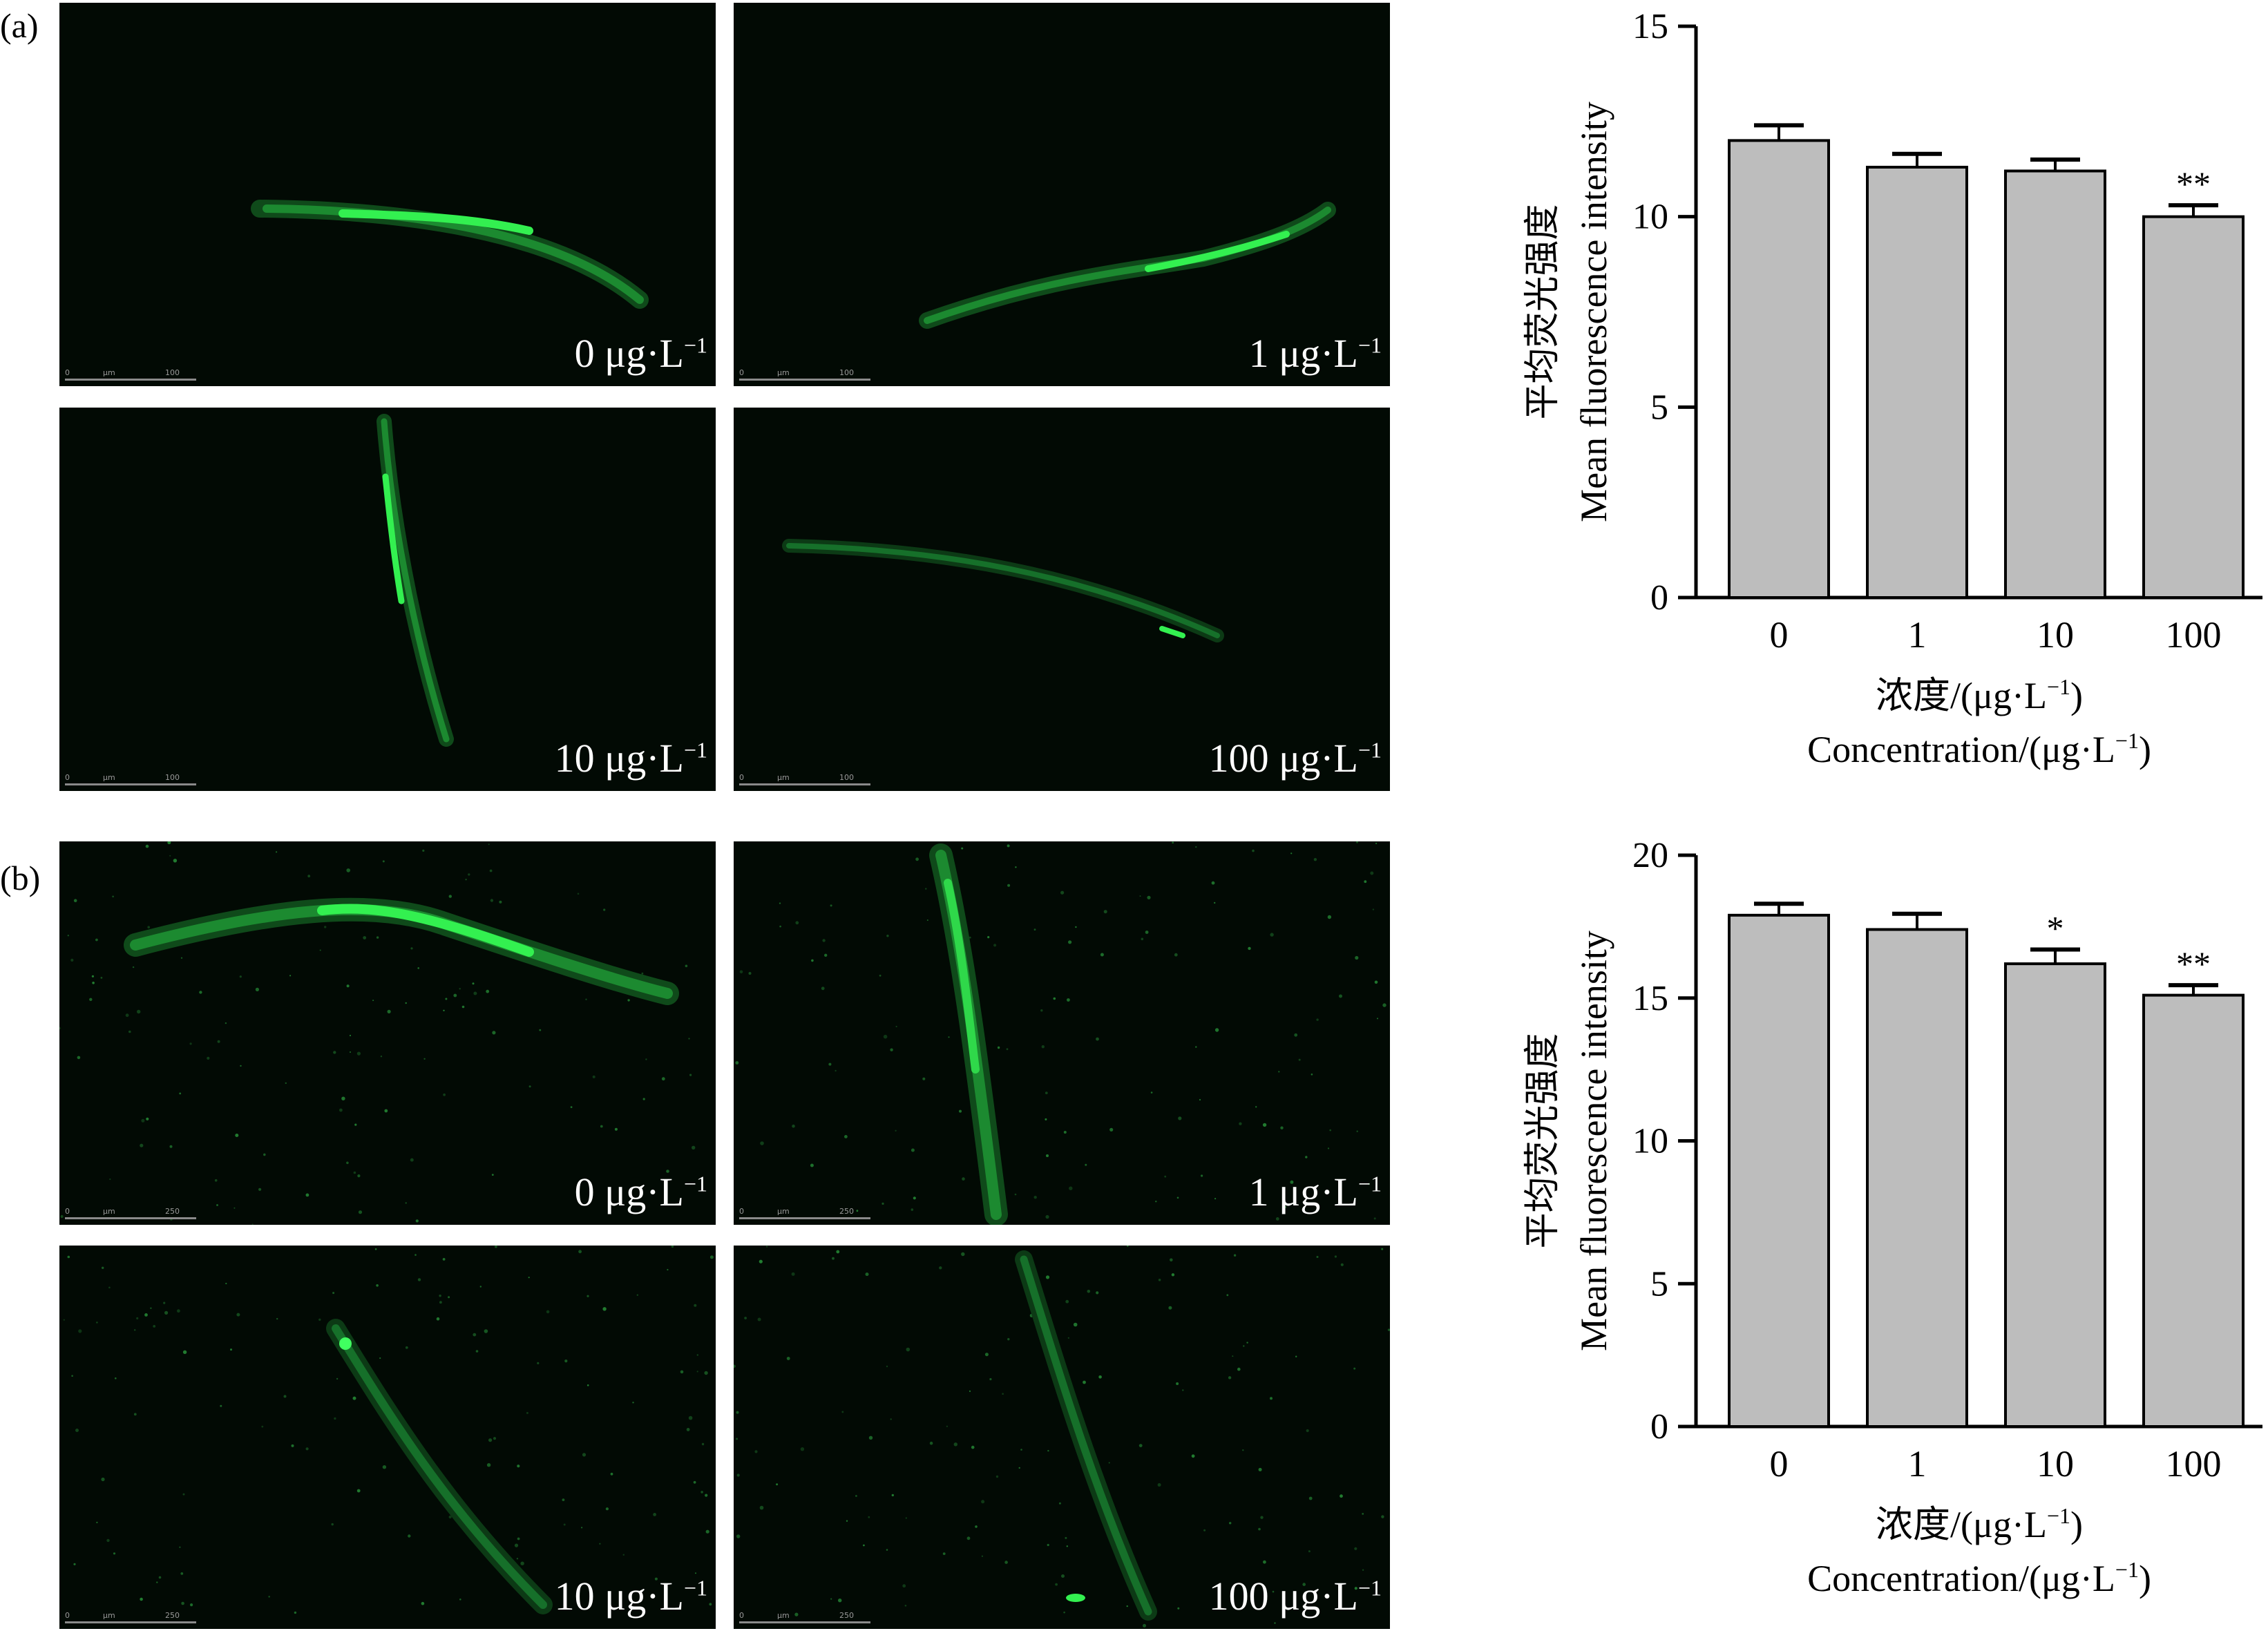  I want to click on micrograph-a-3: 0 μm 100 100 μg·L−1, so click(1062, 599).